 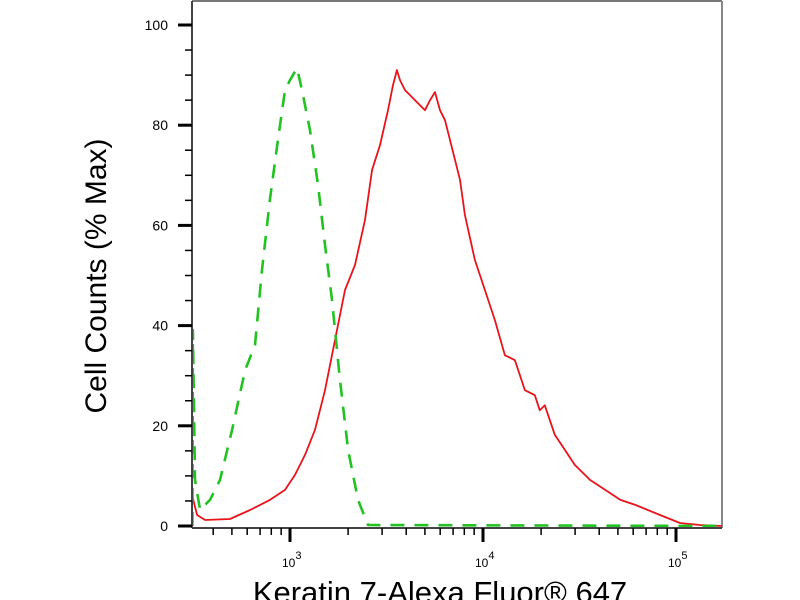 I want to click on y-tick-label: 80, so click(x=160, y=125).